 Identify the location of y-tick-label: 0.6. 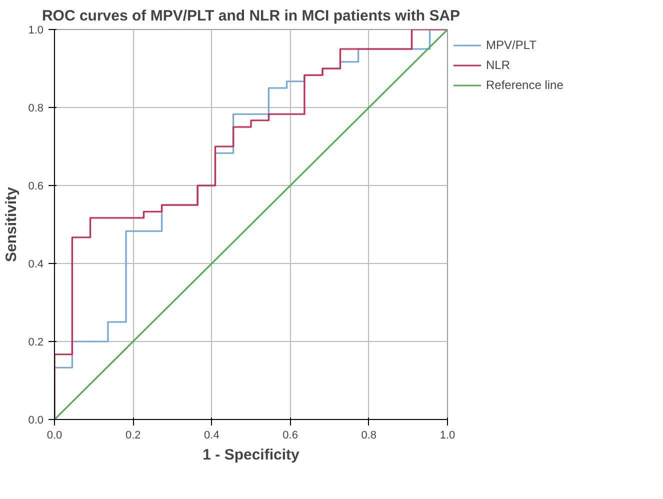
(36, 186).